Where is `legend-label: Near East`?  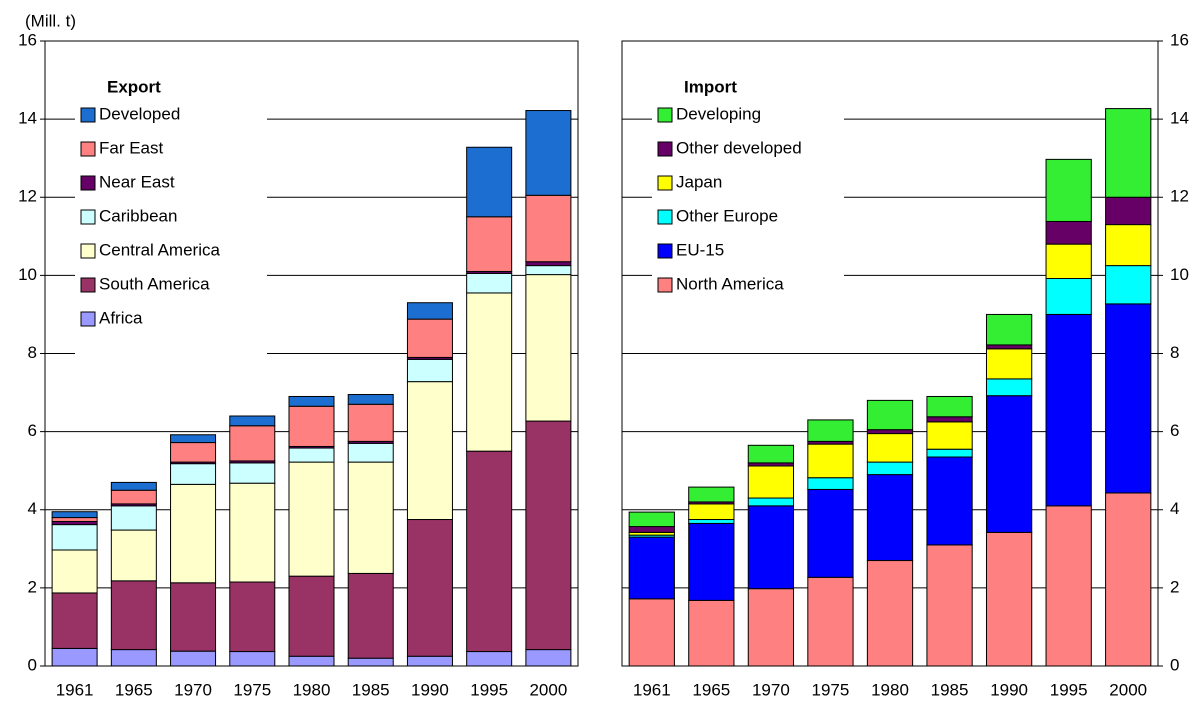 legend-label: Near East is located at coordinates (137, 181).